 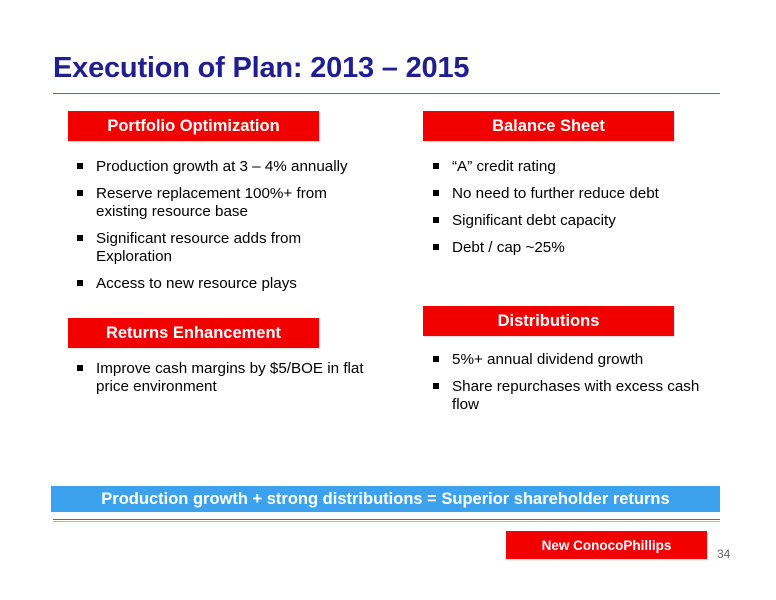 What do you see at coordinates (193, 126) in the screenshot?
I see `portfolio-optimization-header: Portfolio Optimization` at bounding box center [193, 126].